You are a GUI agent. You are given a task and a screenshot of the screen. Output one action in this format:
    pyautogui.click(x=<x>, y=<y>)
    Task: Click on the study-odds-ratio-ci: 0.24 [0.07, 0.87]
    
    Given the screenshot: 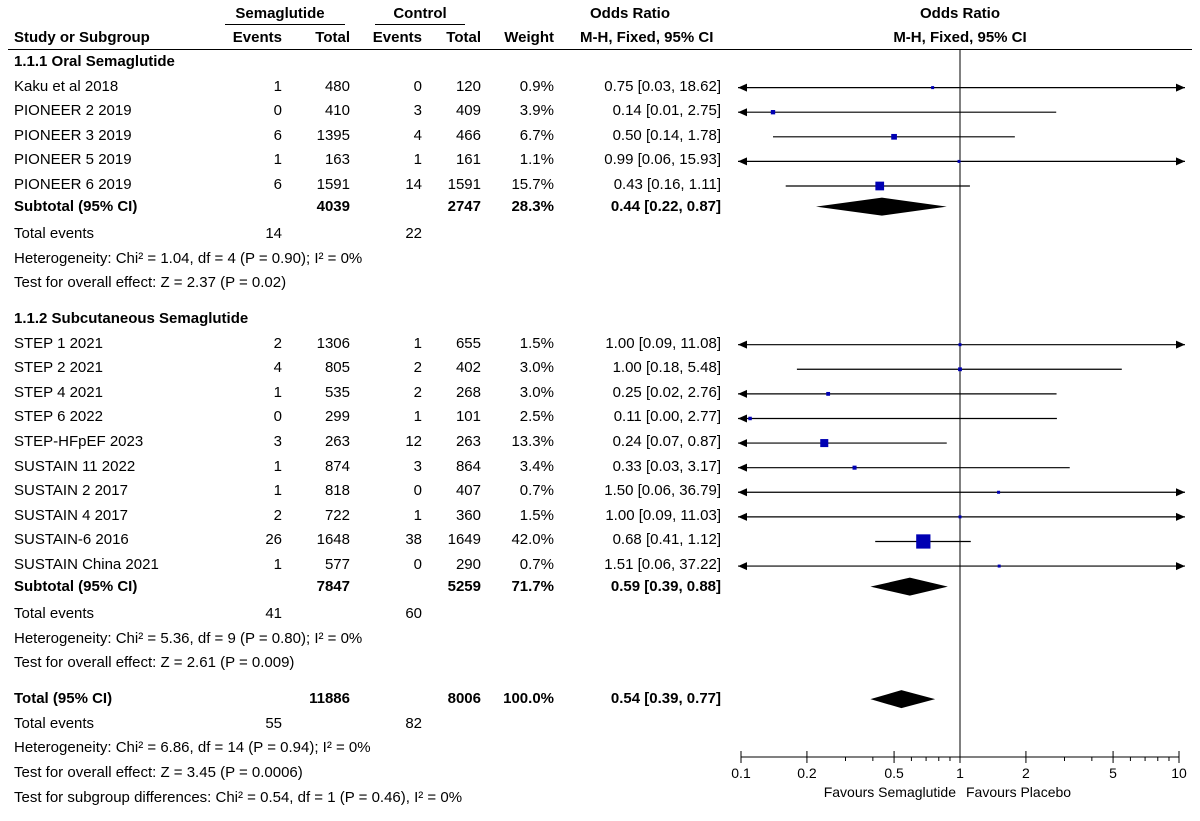 What is the action you would take?
    pyautogui.click(x=666, y=442)
    